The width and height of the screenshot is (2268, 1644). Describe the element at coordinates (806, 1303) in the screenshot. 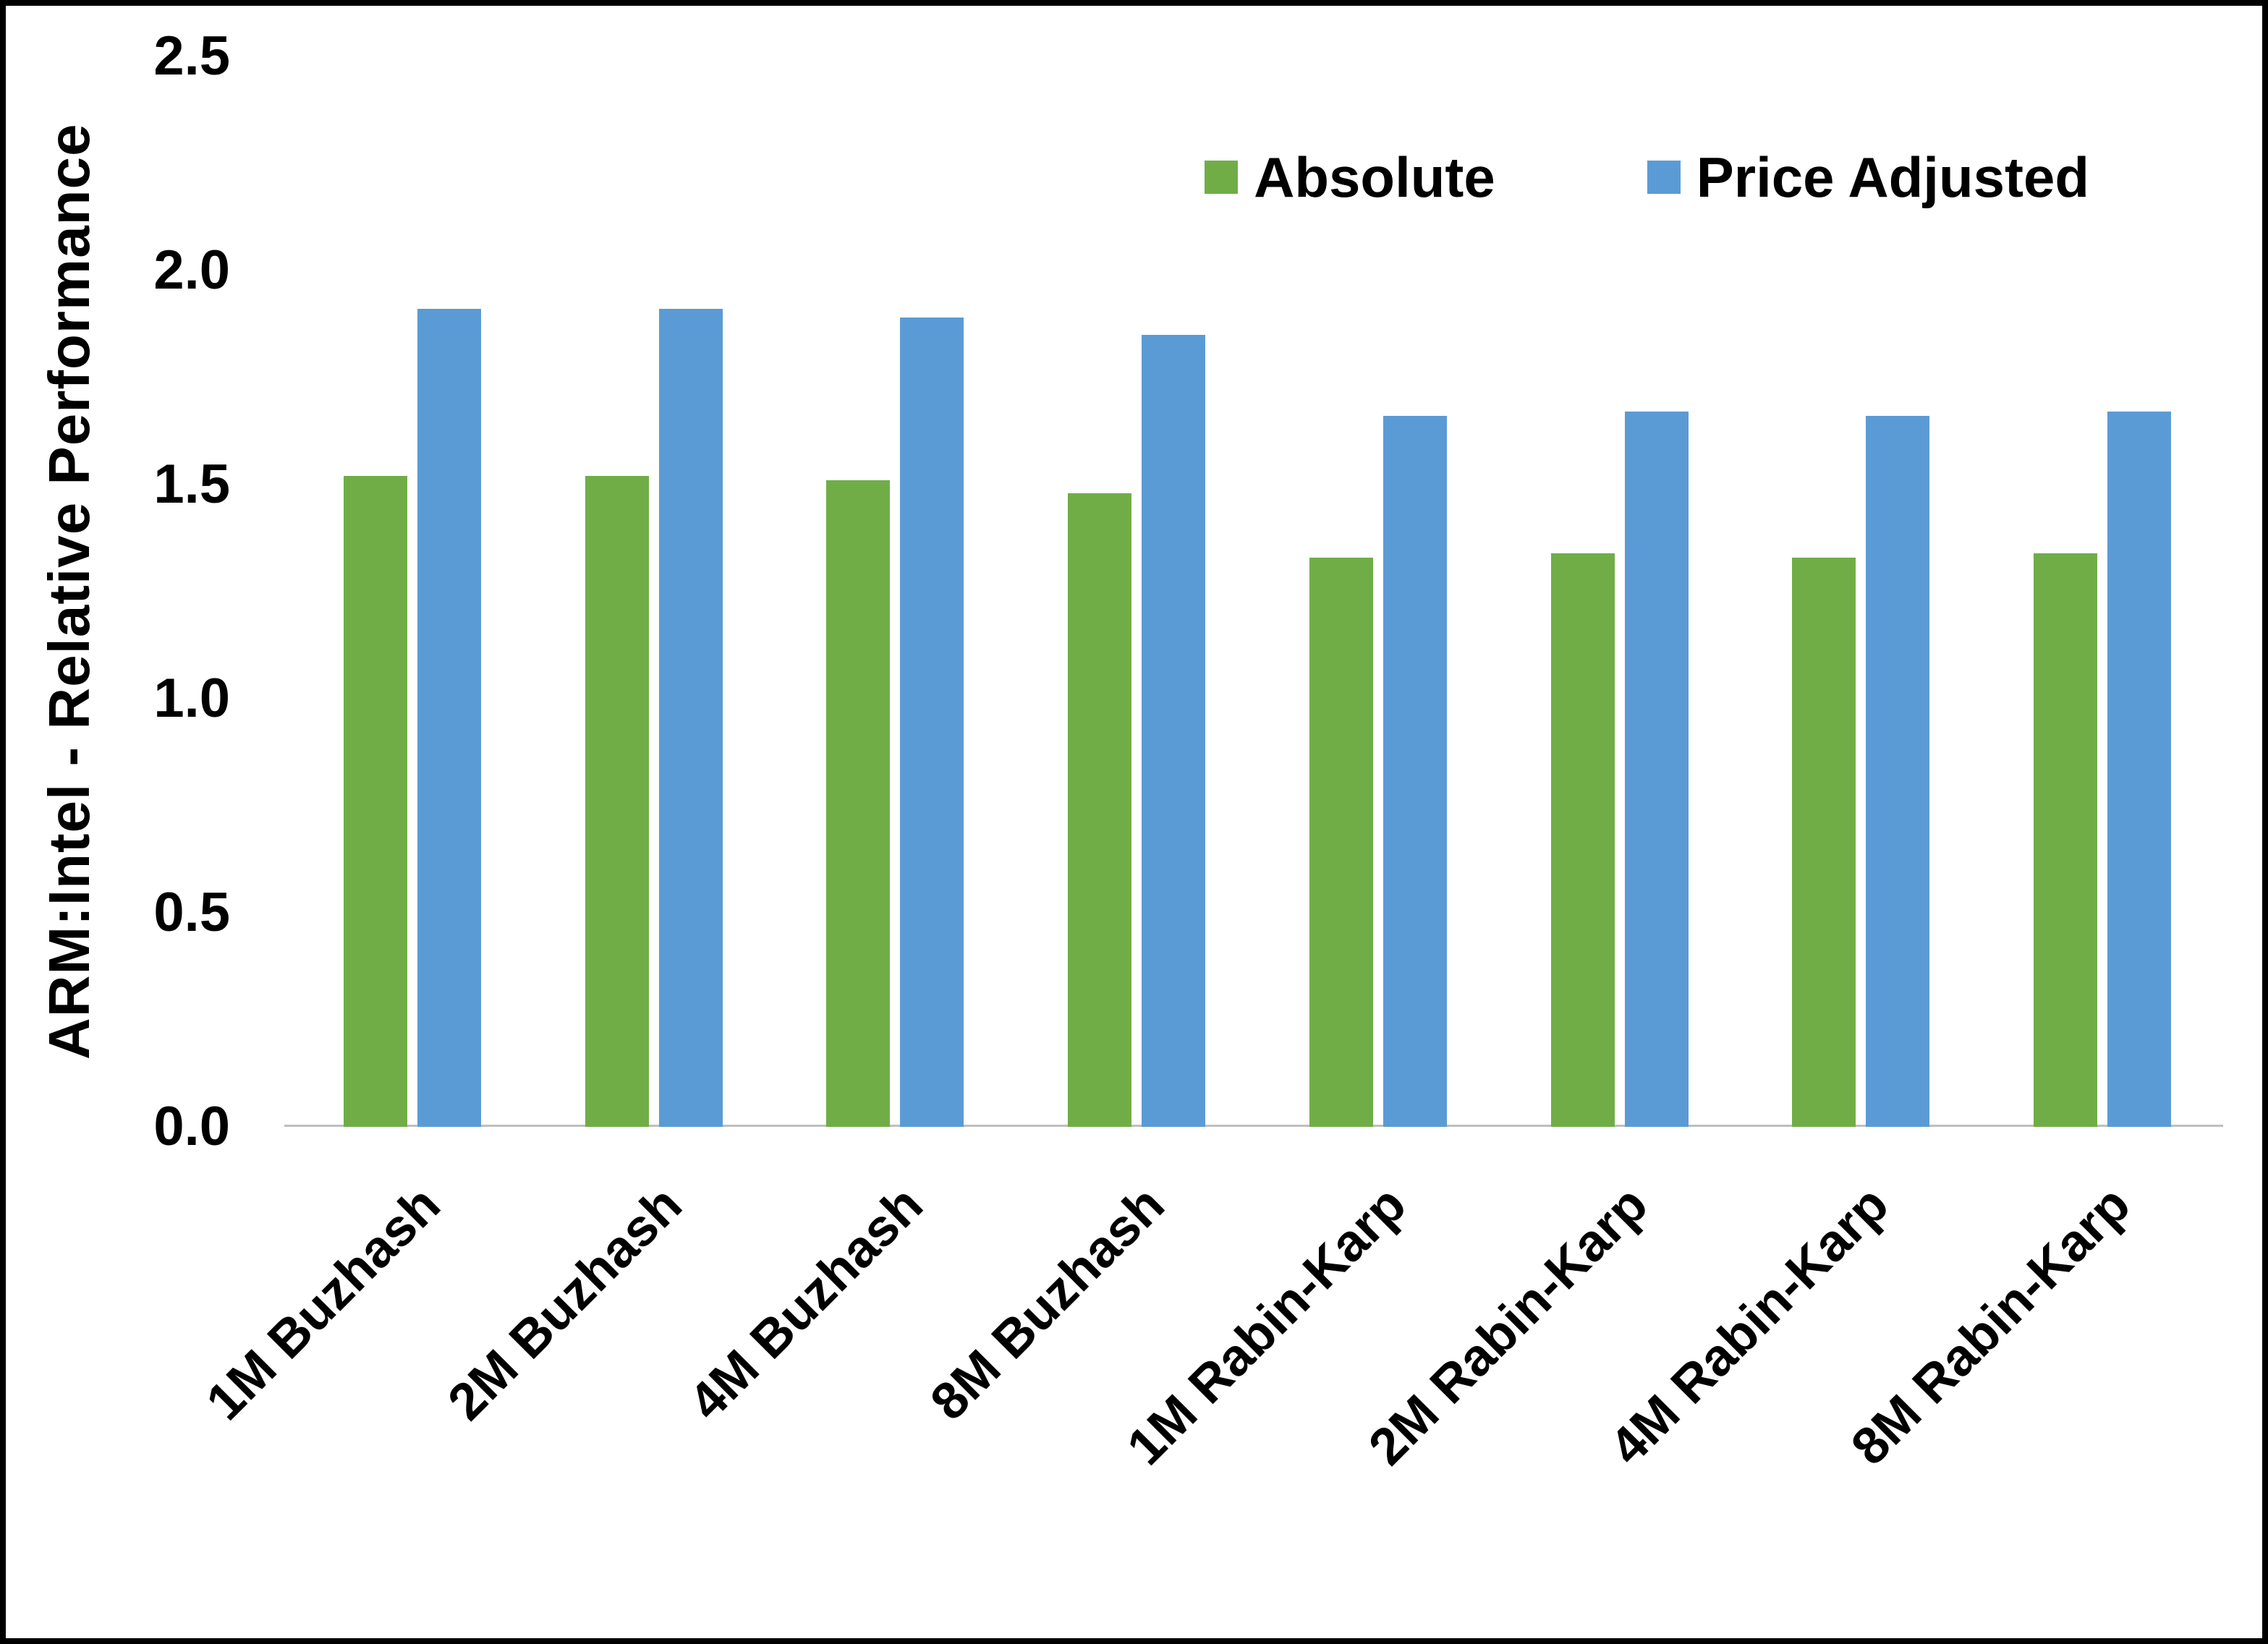

I see `x-category-label: 4M Buzhash` at that location.